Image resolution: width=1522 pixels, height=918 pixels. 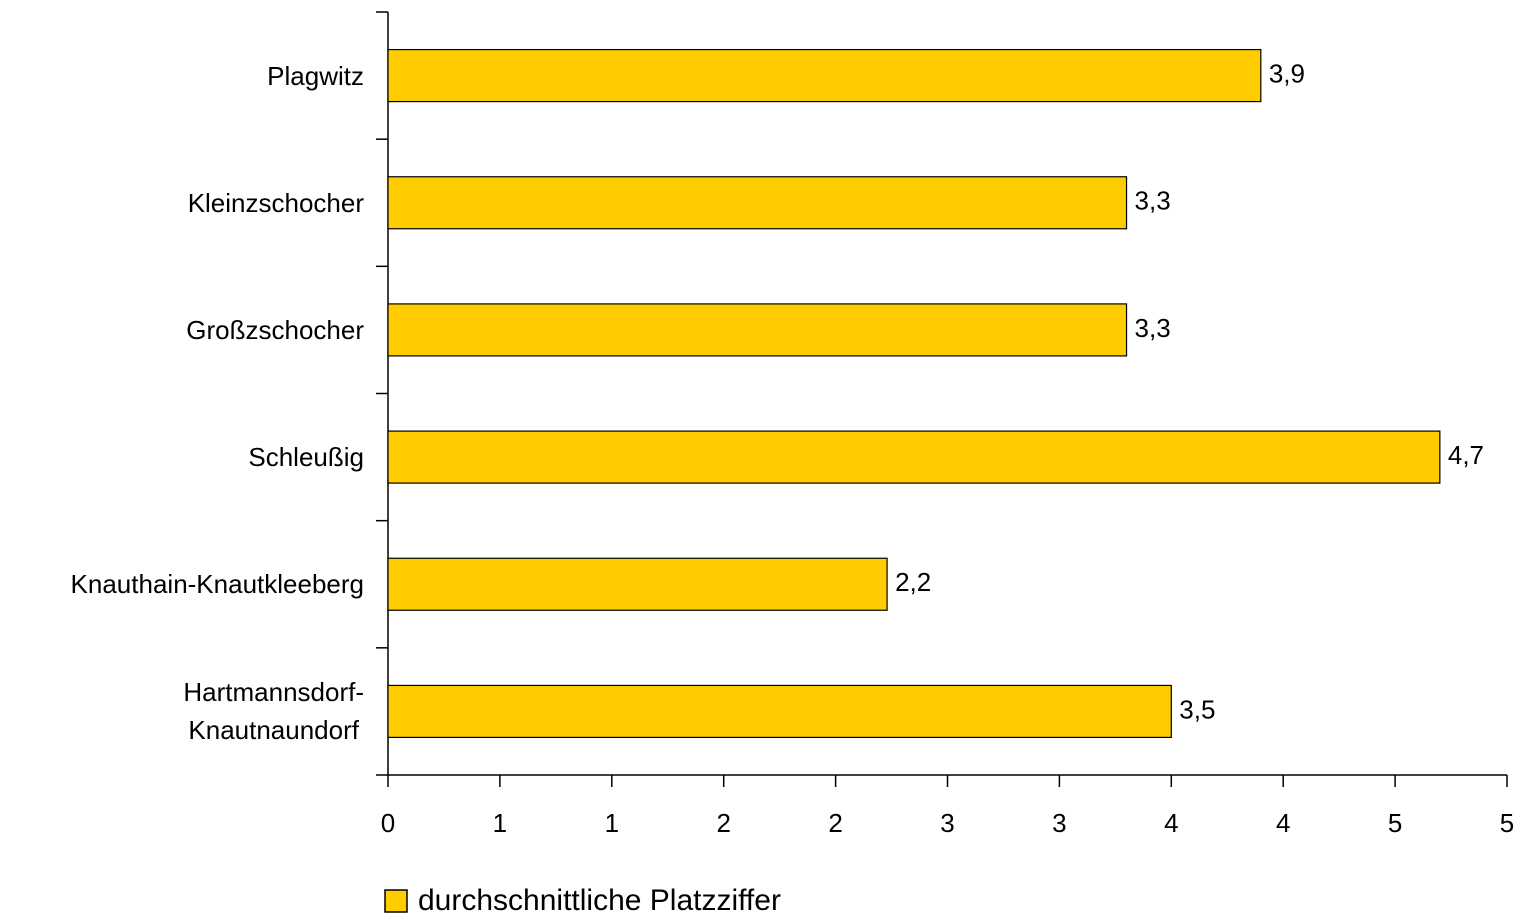 What do you see at coordinates (217, 584) in the screenshot?
I see `category-label: Knauthain-Knautkleeberg` at bounding box center [217, 584].